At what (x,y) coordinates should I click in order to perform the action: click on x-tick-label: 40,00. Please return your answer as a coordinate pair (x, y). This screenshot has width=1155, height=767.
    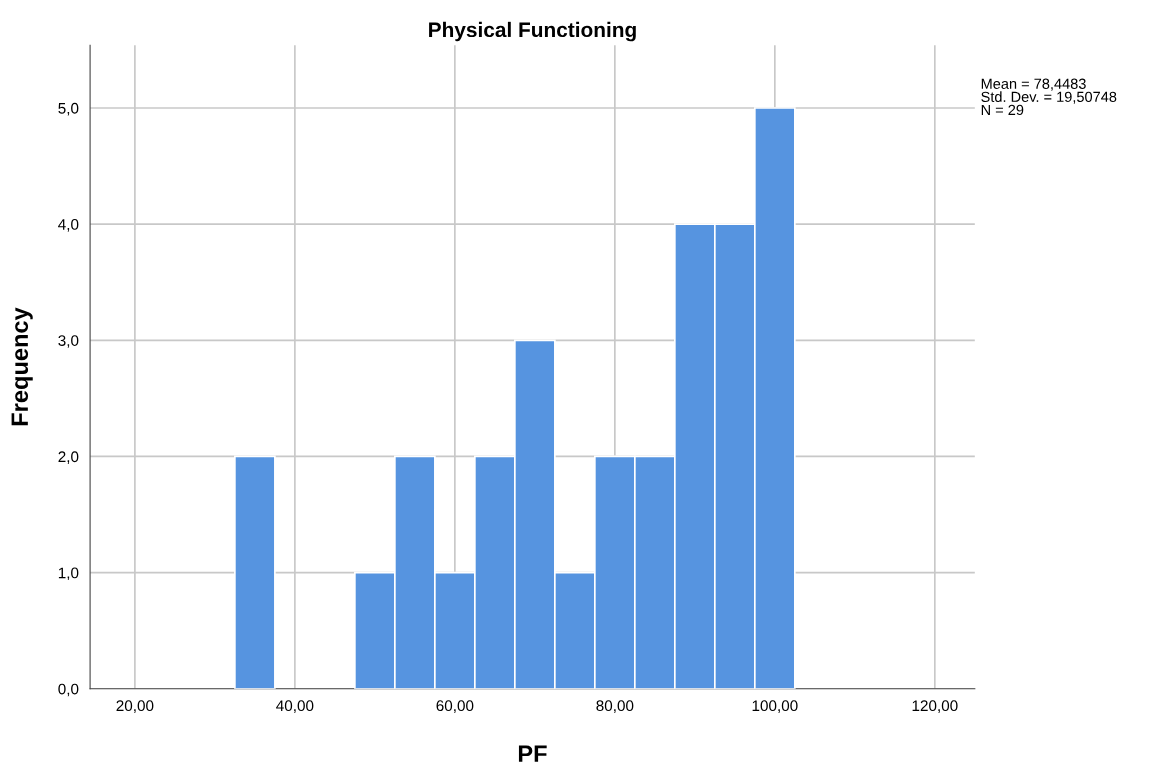
    Looking at the image, I should click on (295, 706).